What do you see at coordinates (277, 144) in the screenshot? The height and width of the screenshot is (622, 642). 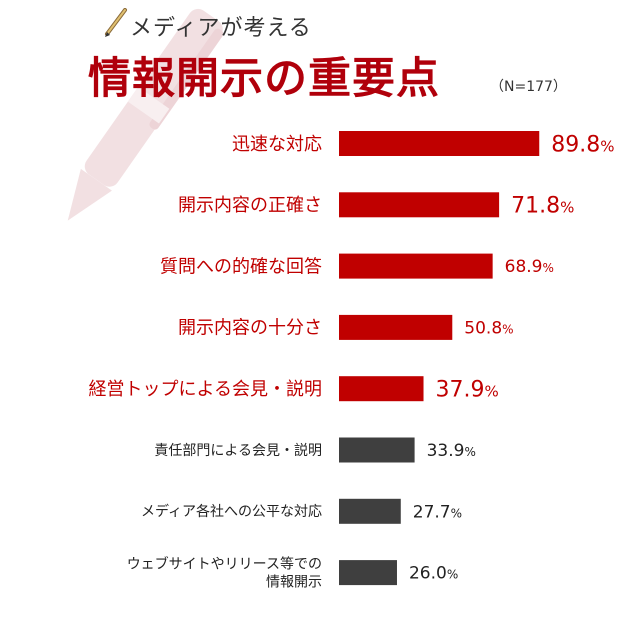 I see `category-label-0: 迅速な対応` at bounding box center [277, 144].